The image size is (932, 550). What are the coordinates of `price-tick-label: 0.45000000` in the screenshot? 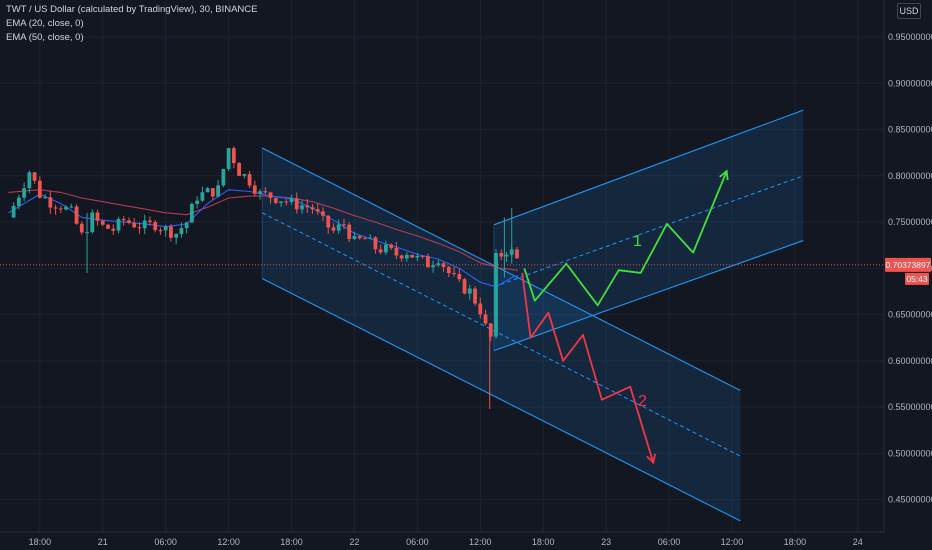 It's located at (910, 500).